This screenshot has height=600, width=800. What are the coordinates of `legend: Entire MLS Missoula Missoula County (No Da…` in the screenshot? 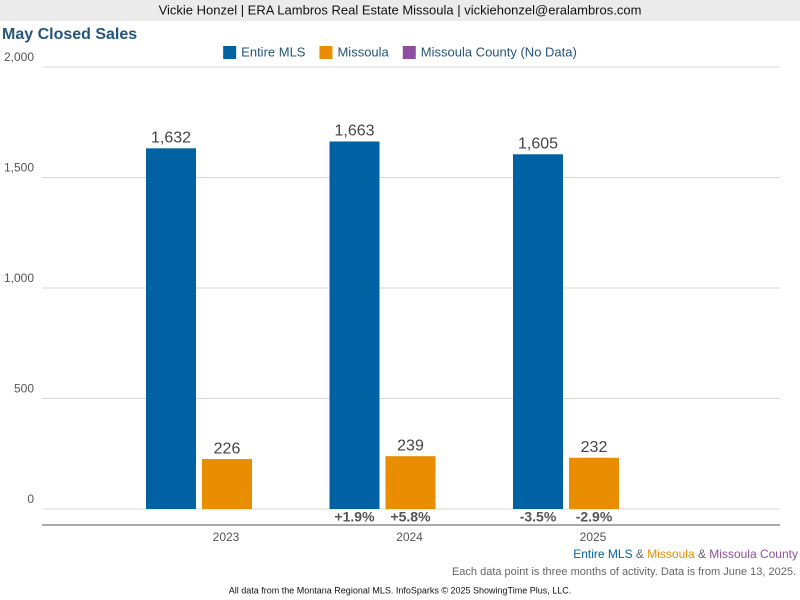 It's located at (400, 51).